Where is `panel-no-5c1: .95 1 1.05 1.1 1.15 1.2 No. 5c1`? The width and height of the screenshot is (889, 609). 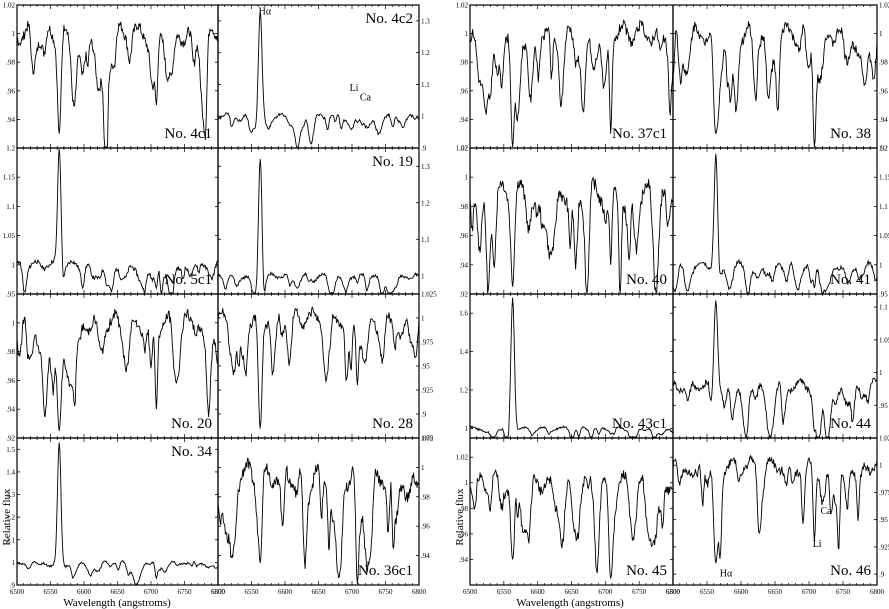
panel-no-5c1: .95 1 1.05 1.1 1.15 1.2 No. 5c1 is located at coordinates (111, 222).